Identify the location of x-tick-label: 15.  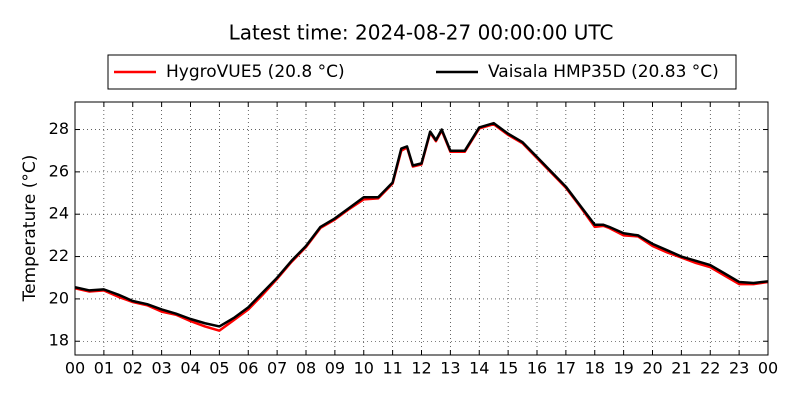
(508, 368).